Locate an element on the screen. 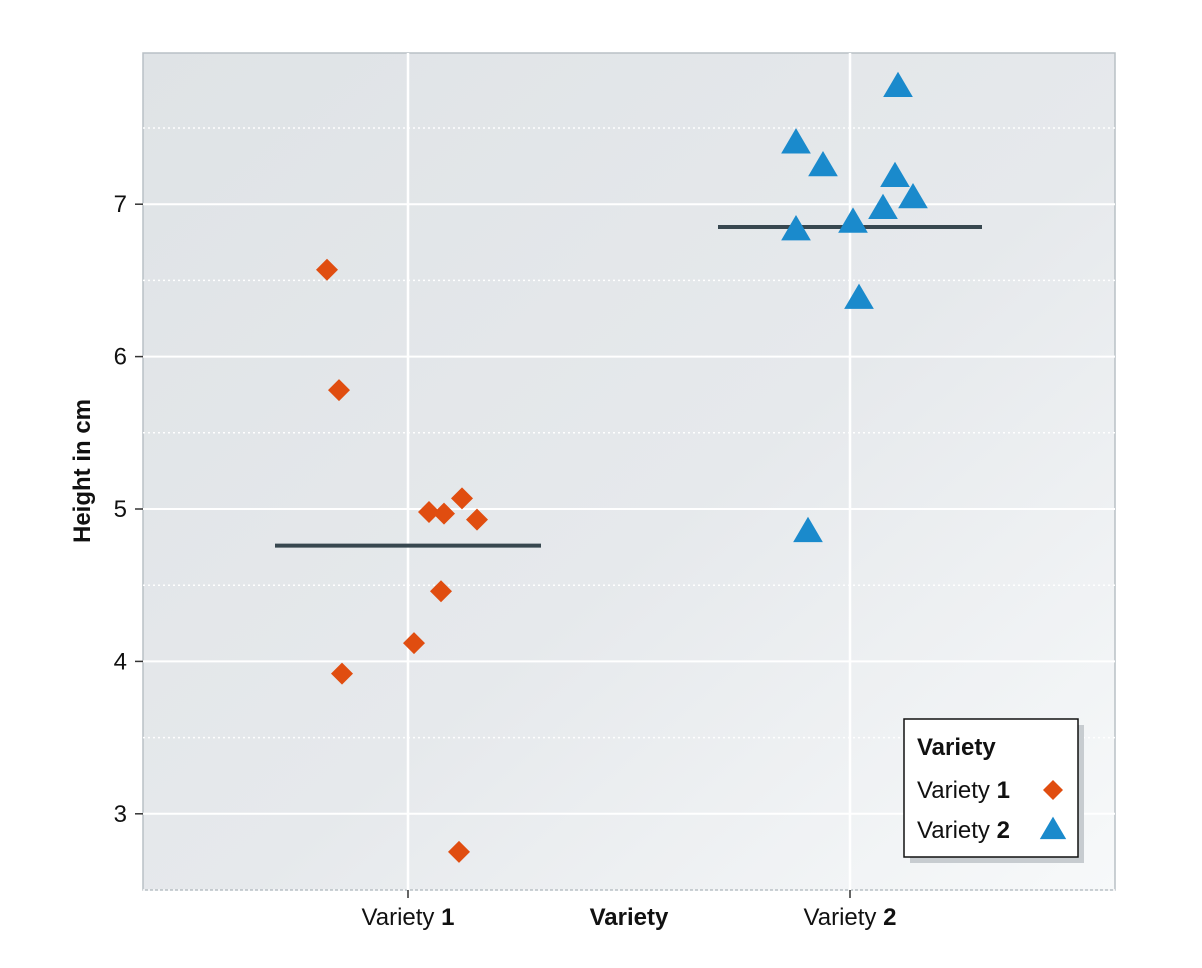 This screenshot has height=968, width=1202. y-tick-label: 5 is located at coordinates (120, 509).